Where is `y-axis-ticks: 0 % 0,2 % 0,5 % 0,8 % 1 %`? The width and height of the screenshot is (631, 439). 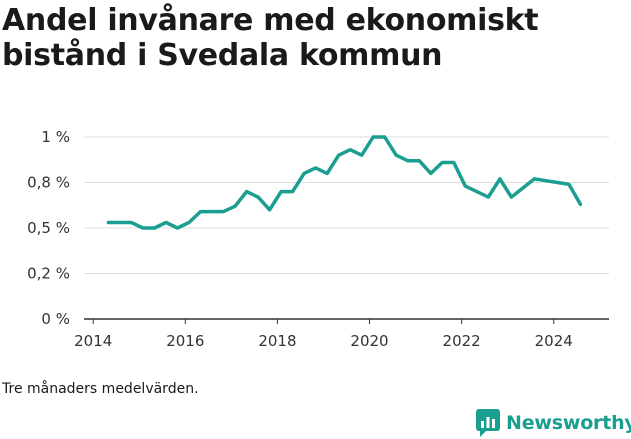
y-axis-ticks: 0 % 0,2 % 0,5 % 0,8 % 1 % is located at coordinates (48, 228).